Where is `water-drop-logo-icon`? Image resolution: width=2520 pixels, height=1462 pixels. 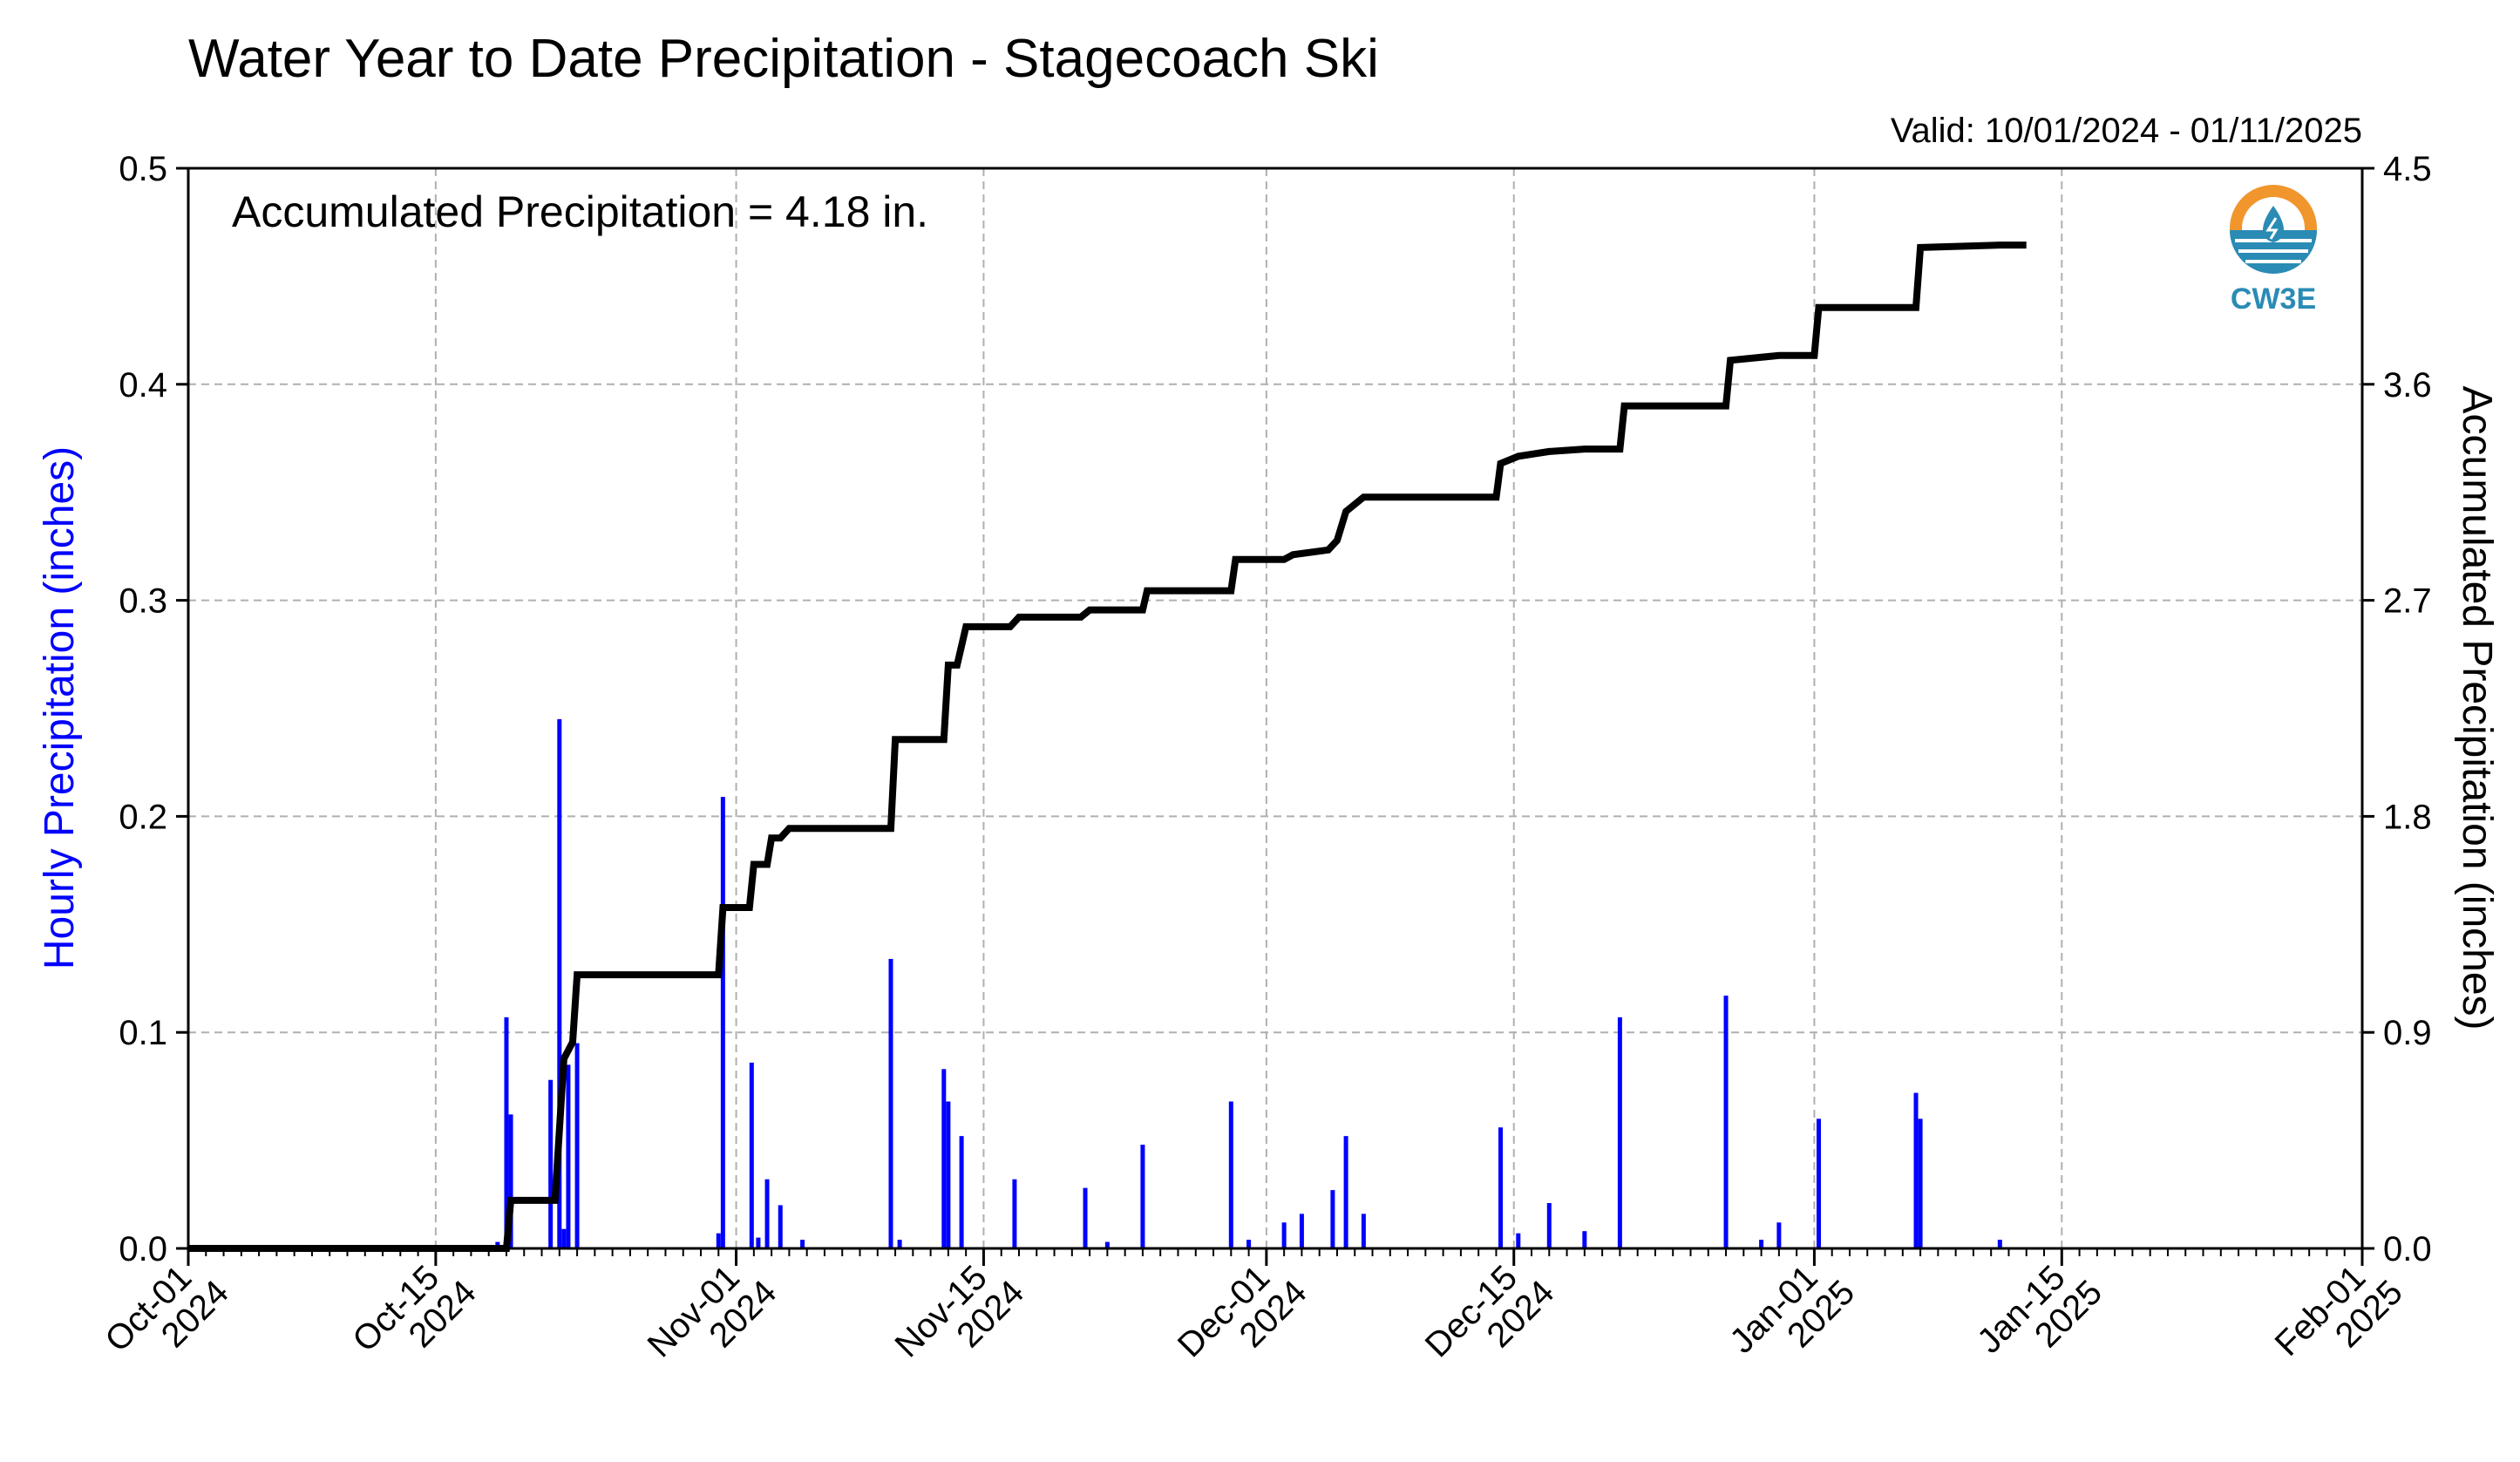
water-drop-logo-icon is located at coordinates (2273, 229).